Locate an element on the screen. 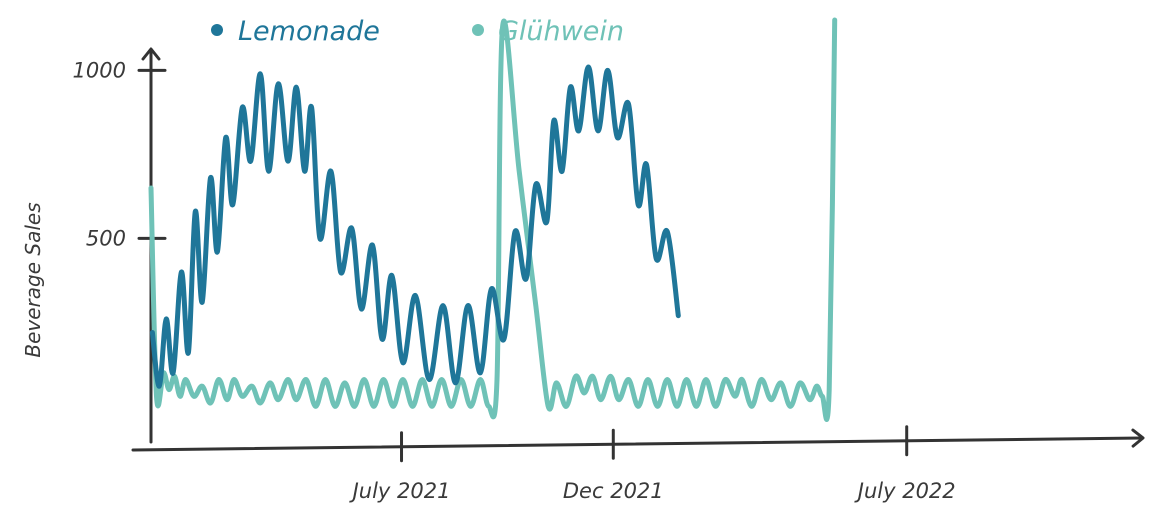 This screenshot has width=1171, height=517. legend-item-lemonade: Lemonade is located at coordinates (295, 31).